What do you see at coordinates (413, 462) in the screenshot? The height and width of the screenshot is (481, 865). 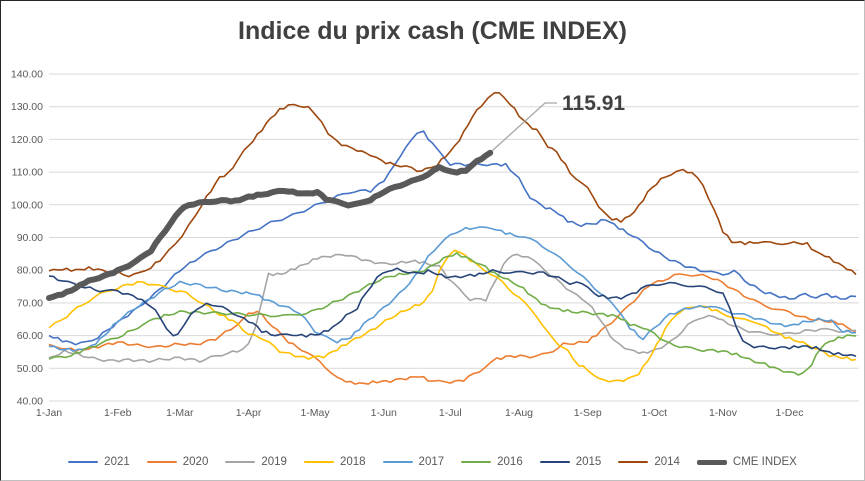 I see `legend-item-2017: 2017` at bounding box center [413, 462].